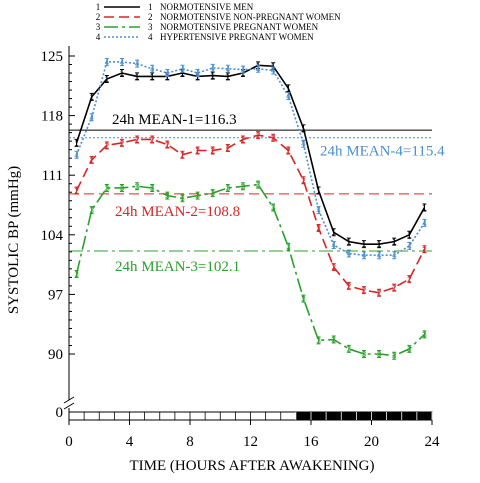  Describe the element at coordinates (52, 117) in the screenshot. I see `y-tick-label: 118` at that location.